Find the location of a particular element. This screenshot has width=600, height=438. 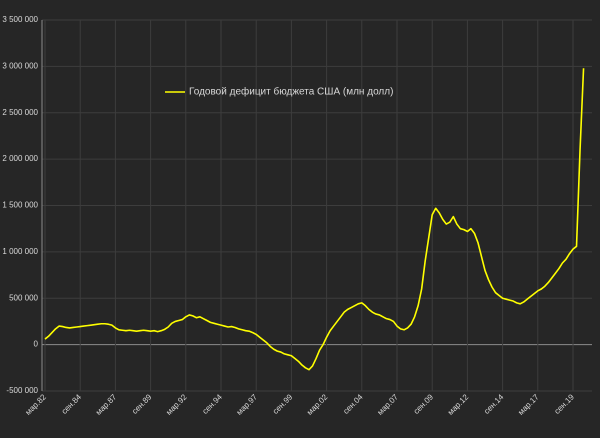

y-tick-label: 0 is located at coordinates (36, 344).